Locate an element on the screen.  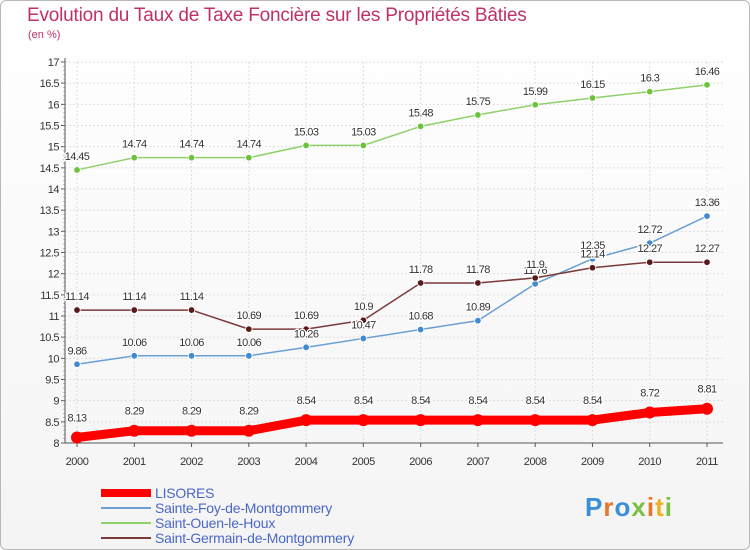
data-label: 10.68 is located at coordinates (420, 317).